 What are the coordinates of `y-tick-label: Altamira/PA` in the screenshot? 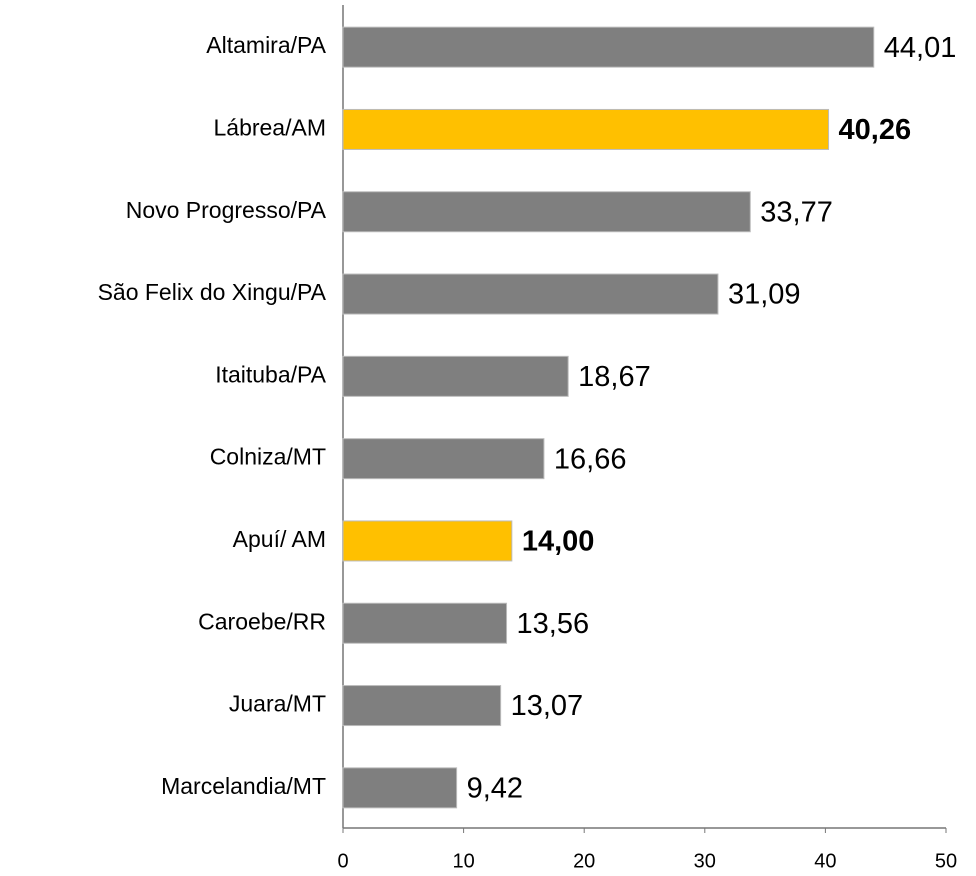 It's located at (266, 45).